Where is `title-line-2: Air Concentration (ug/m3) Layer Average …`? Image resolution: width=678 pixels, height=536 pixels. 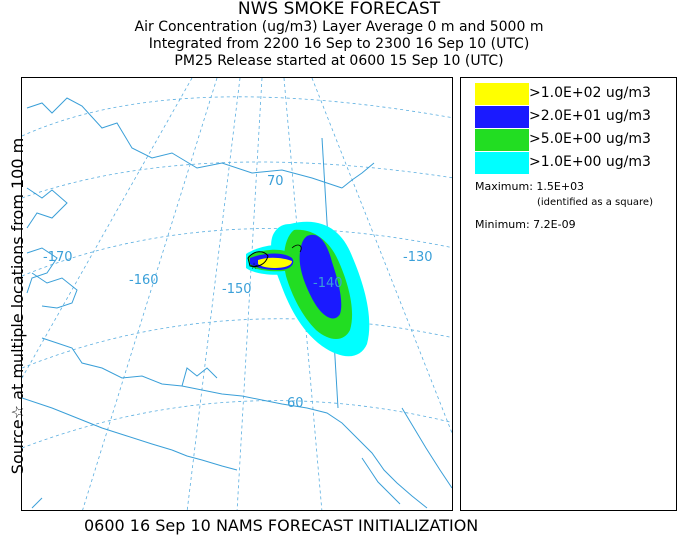
title-line-2: Air Concentration (ug/m3) Layer Average … is located at coordinates (339, 27).